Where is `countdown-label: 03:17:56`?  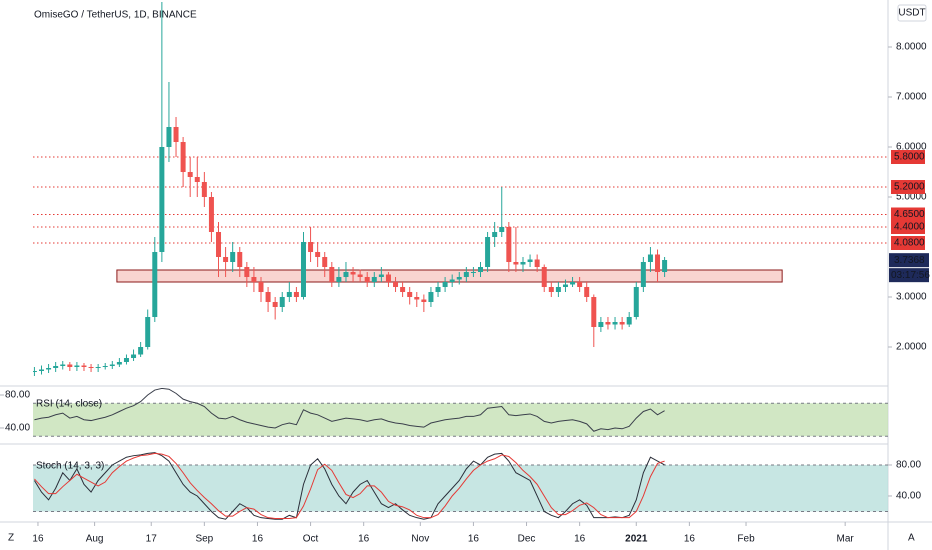
countdown-label: 03:17:56 is located at coordinates (910, 275).